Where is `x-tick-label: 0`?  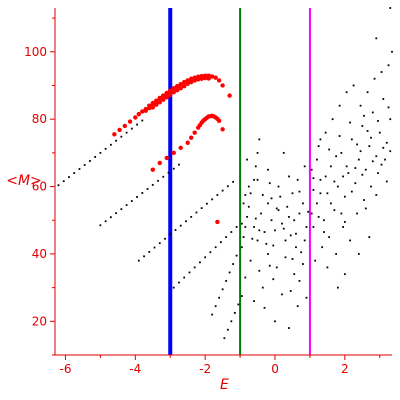
x-tick-label: 0 is located at coordinates (275, 369).